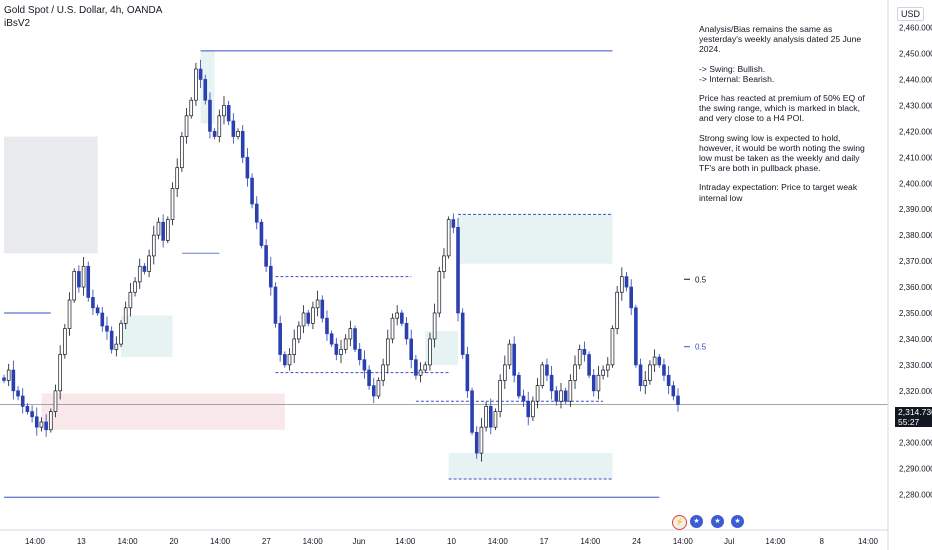  Describe the element at coordinates (83, 10) in the screenshot. I see `symbol-title: Gold Spot / U.S. Dollar, 4h, OANDA` at that location.